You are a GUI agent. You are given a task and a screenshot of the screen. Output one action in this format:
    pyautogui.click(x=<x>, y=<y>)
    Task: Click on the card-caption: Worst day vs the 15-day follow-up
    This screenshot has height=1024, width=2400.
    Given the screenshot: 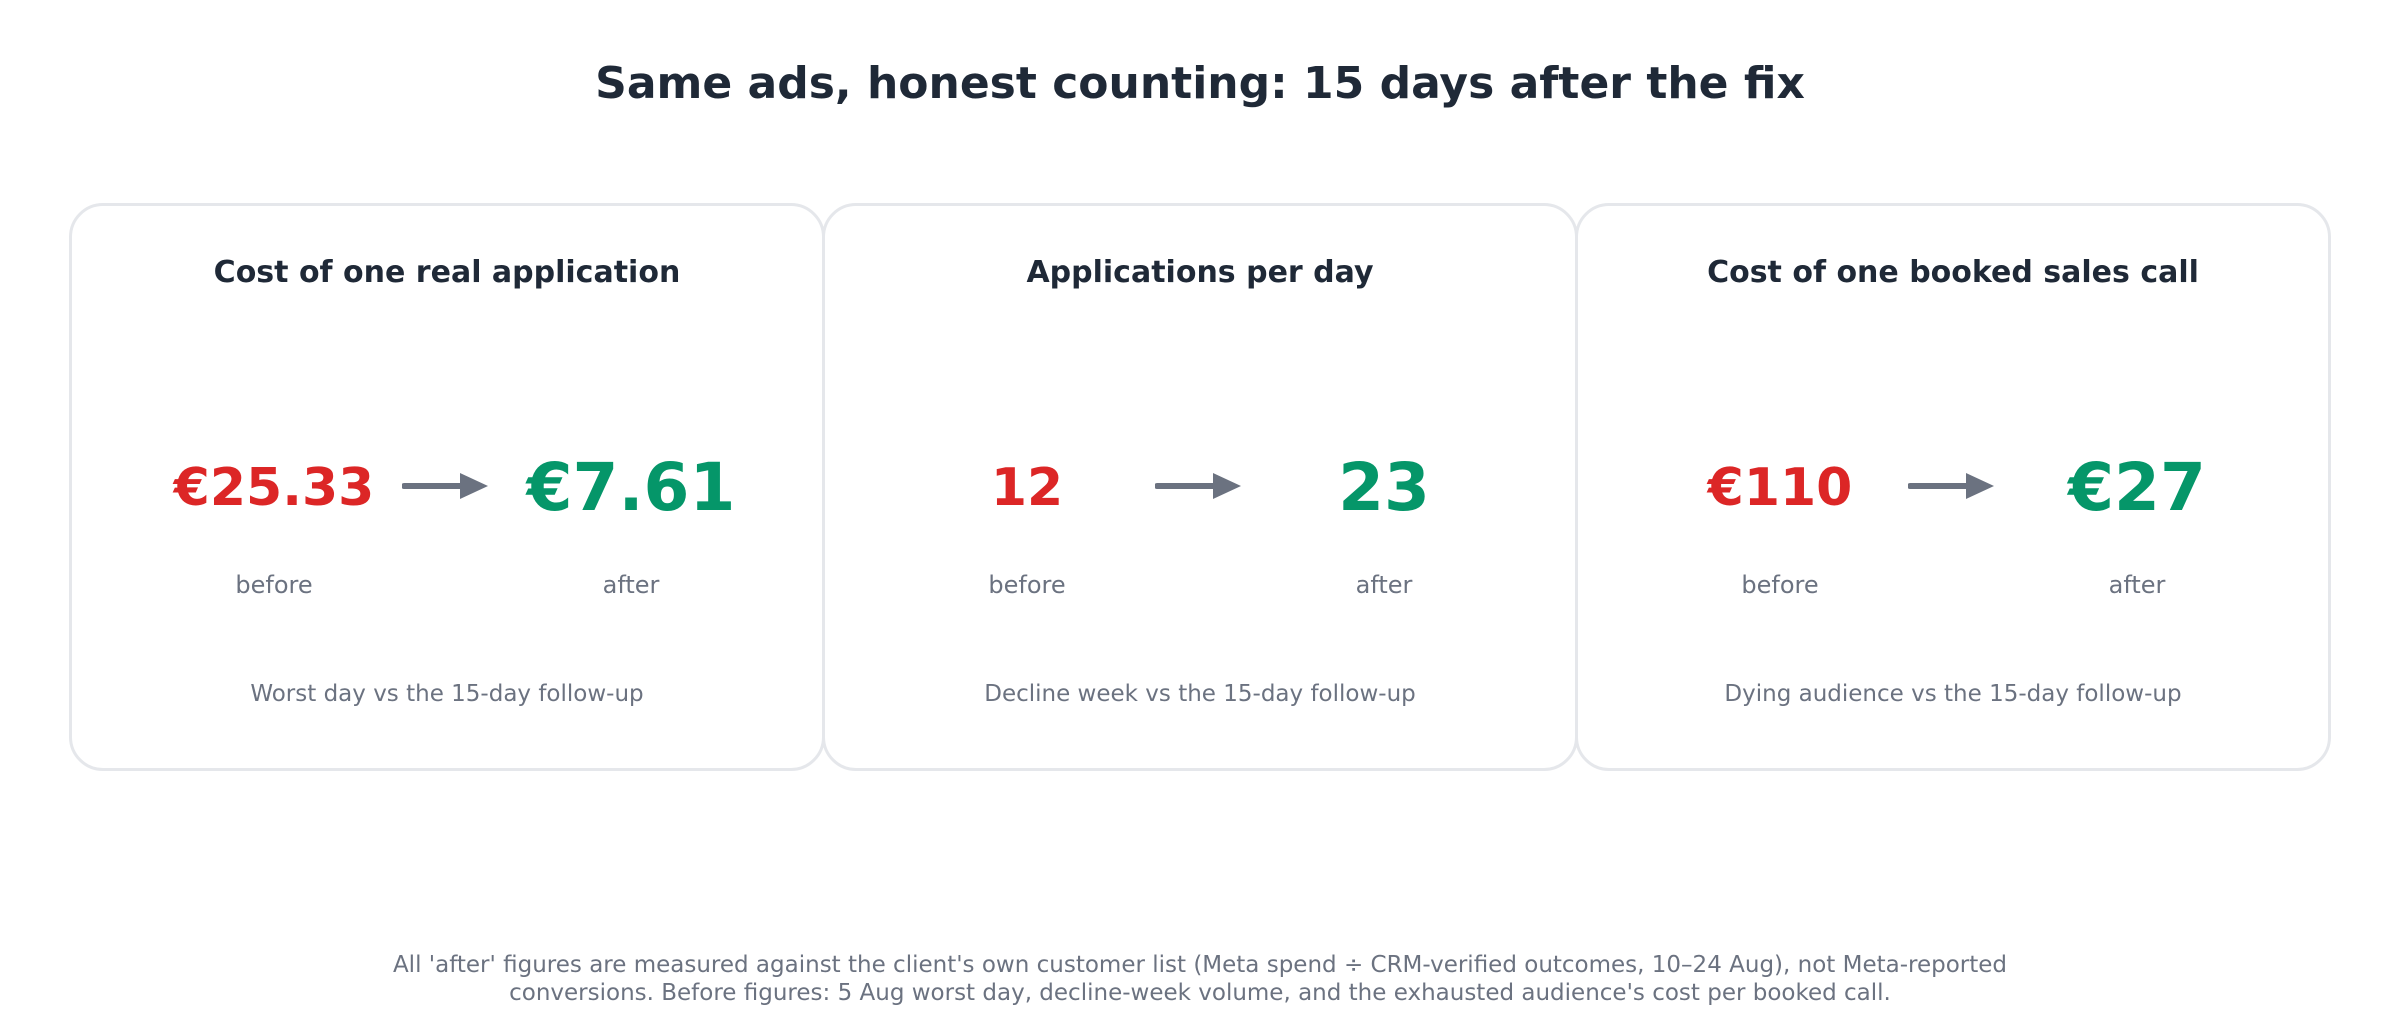 What is the action you would take?
    pyautogui.click(x=447, y=694)
    